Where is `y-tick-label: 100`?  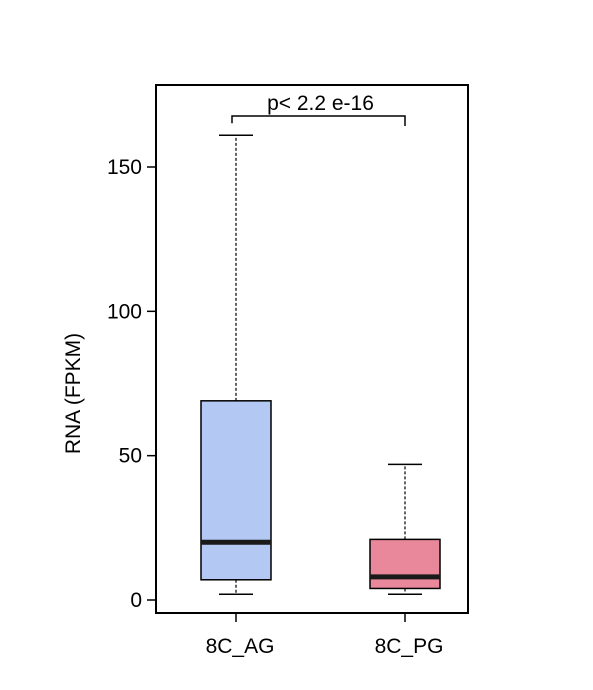
y-tick-label: 100 is located at coordinates (124, 311).